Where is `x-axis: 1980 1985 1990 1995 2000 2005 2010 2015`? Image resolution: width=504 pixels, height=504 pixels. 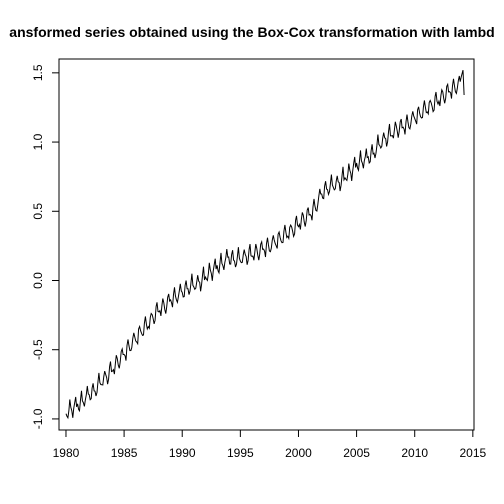 x-axis: 1980 1985 1990 1995 2000 2005 2010 2015 is located at coordinates (270, 444).